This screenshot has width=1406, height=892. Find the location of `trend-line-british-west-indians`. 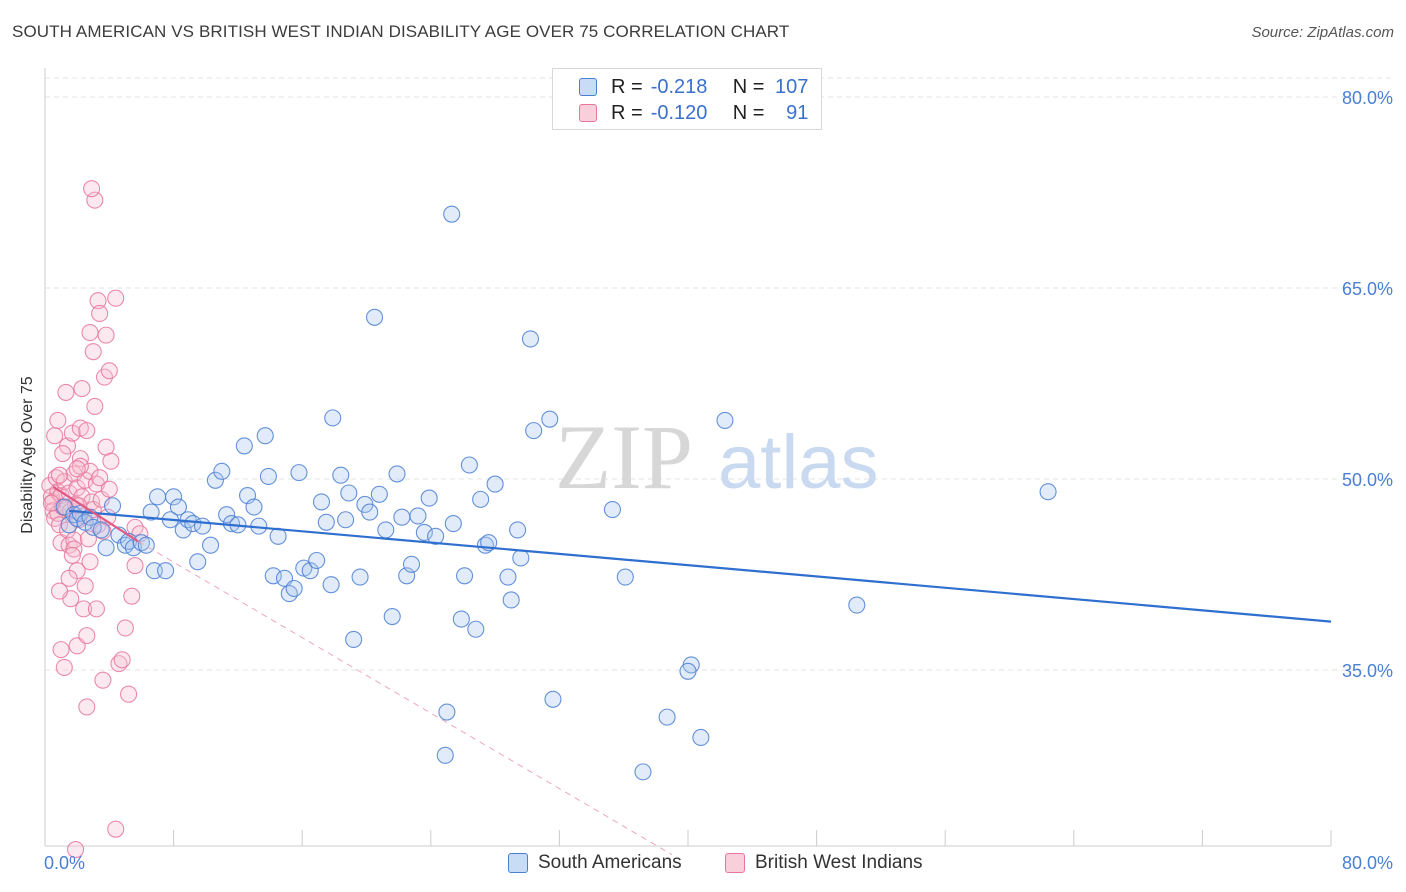

trend-line-british-west-indians is located at coordinates (95, 514).